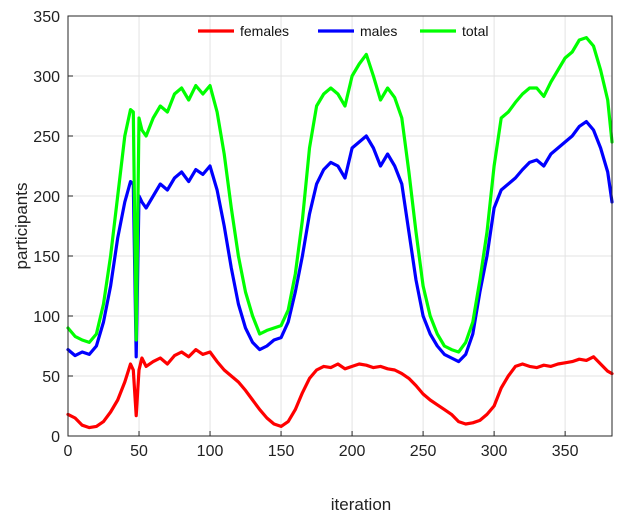  I want to click on x-tick-label: 300, so click(494, 451).